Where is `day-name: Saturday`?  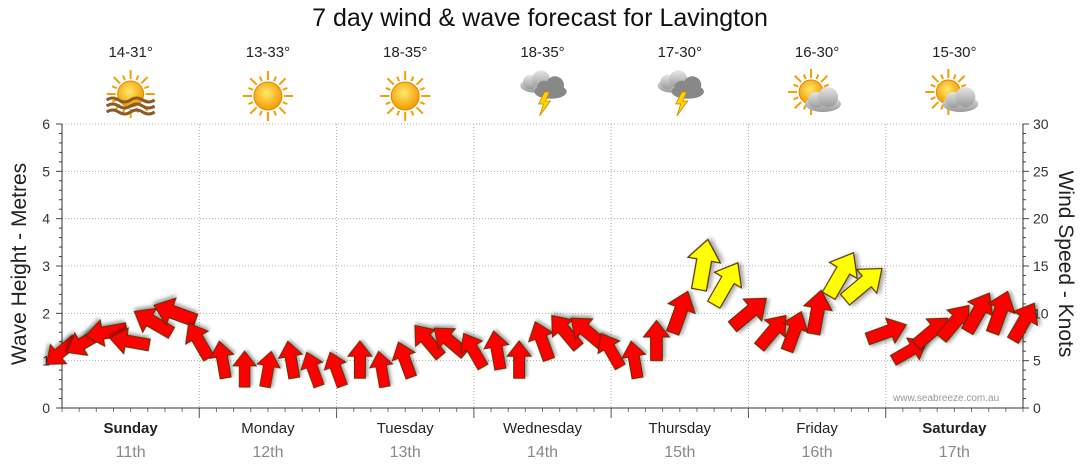 day-name: Saturday is located at coordinates (954, 428).